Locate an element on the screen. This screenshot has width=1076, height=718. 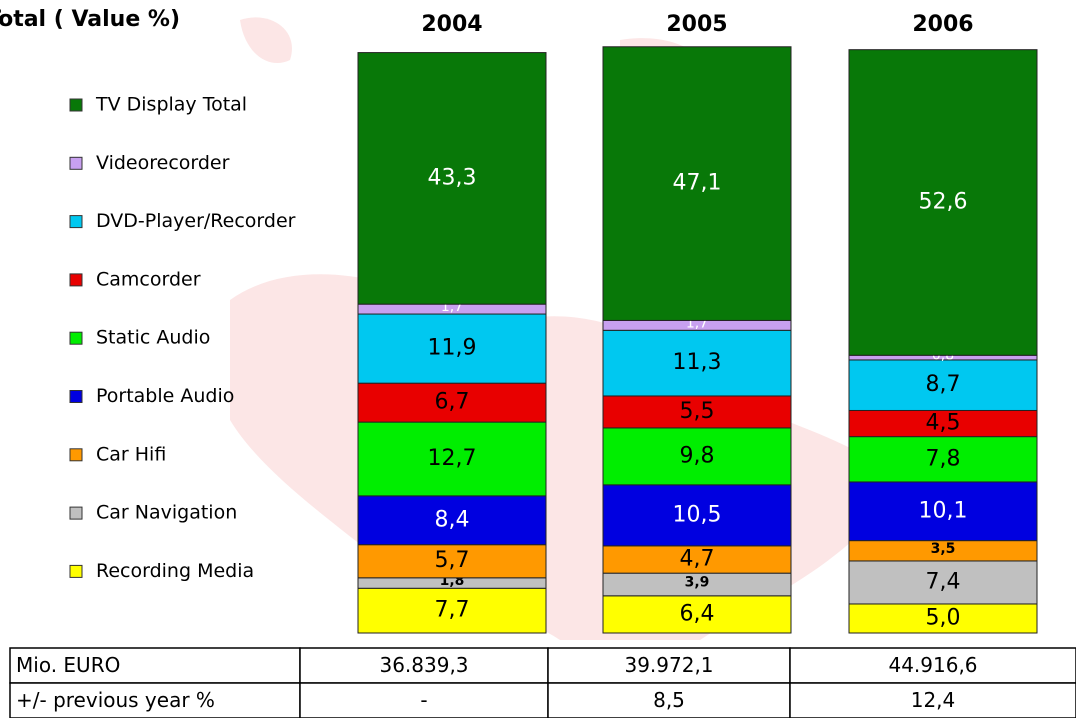
value-label: 52,6 is located at coordinates (943, 201).